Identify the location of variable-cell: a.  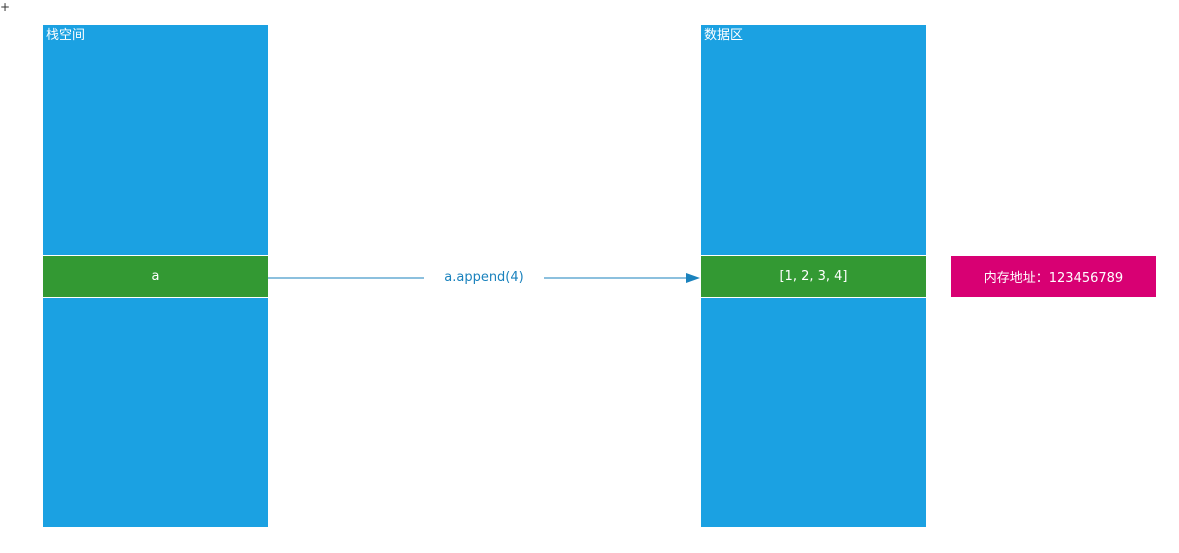
(155, 276).